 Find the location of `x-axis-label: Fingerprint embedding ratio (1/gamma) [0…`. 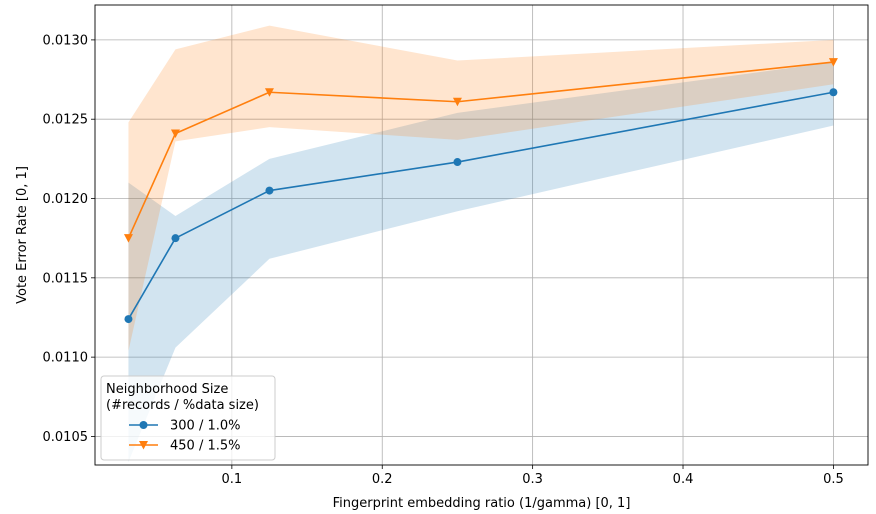

x-axis-label: Fingerprint embedding ratio (1/gamma) [0… is located at coordinates (482, 503).